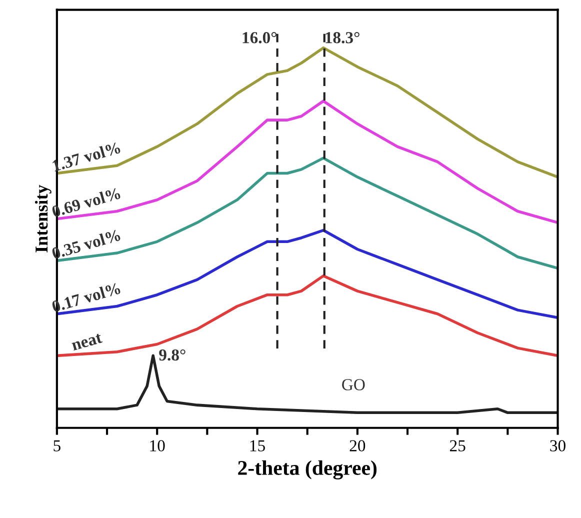  What do you see at coordinates (86, 202) in the screenshot?
I see `text: 0.69 vol%` at bounding box center [86, 202].